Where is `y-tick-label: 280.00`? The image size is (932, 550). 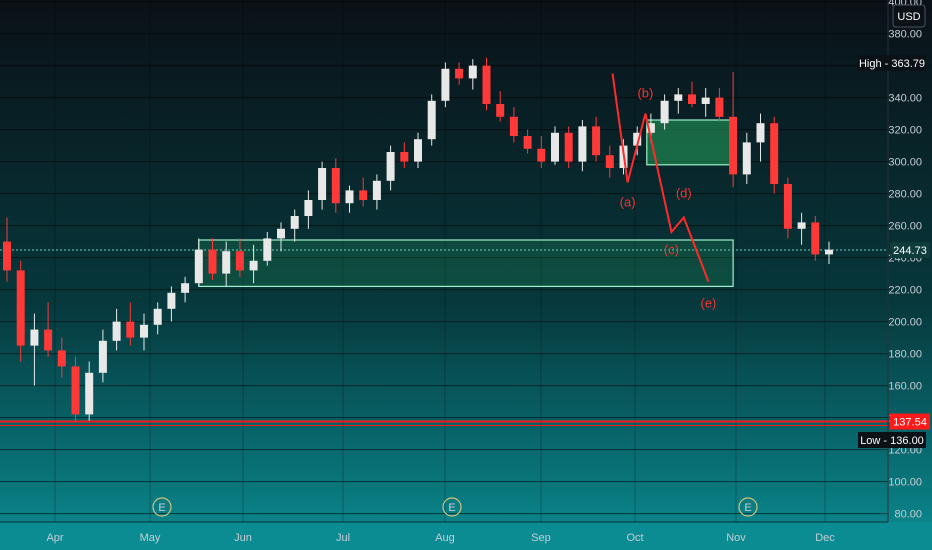 y-tick-label: 280.00 is located at coordinates (905, 195).